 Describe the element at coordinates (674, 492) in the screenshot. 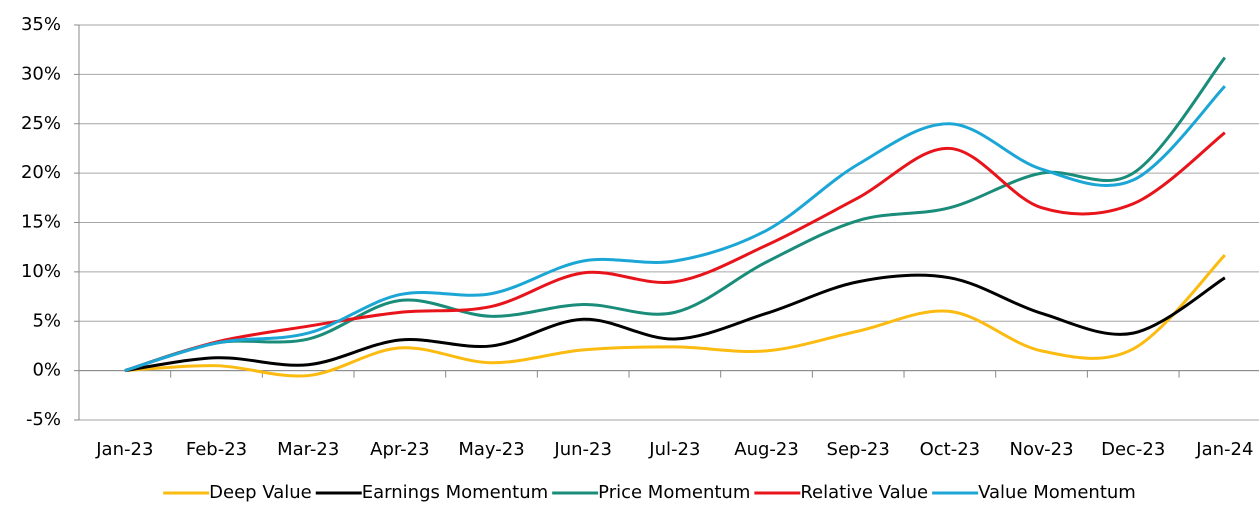

I see `legend-label: Price Momentum` at that location.